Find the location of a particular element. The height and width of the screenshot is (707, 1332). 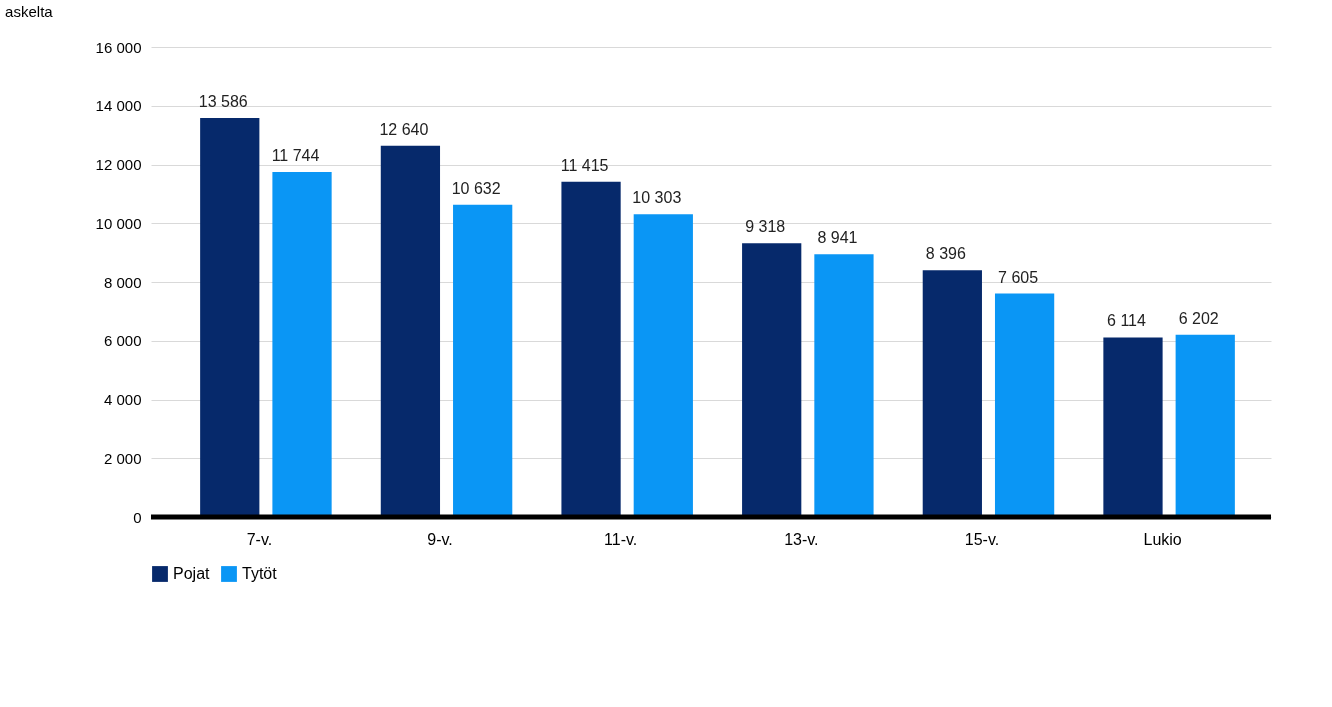

data-label: 11 415 is located at coordinates (584, 165).